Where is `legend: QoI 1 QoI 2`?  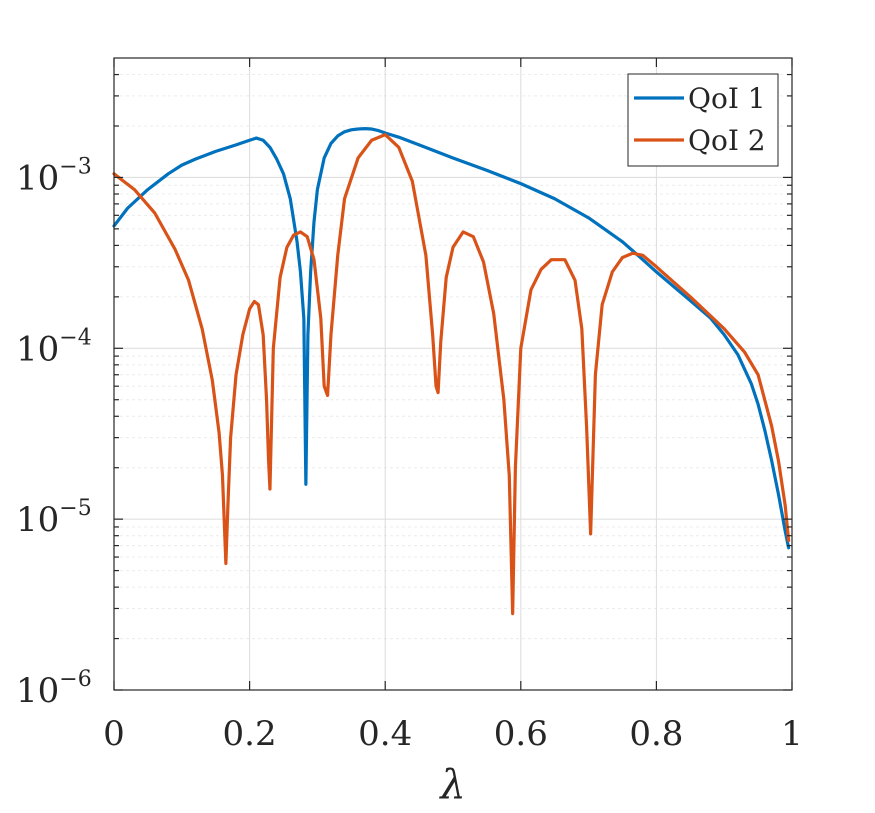 legend: QoI 1 QoI 2 is located at coordinates (703, 120).